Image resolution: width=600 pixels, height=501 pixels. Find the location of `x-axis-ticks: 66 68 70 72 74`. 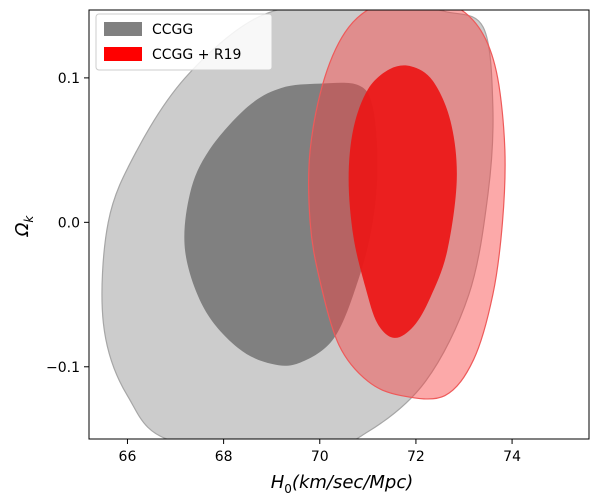

x-axis-ticks: 66 68 70 72 74 is located at coordinates (320, 452).